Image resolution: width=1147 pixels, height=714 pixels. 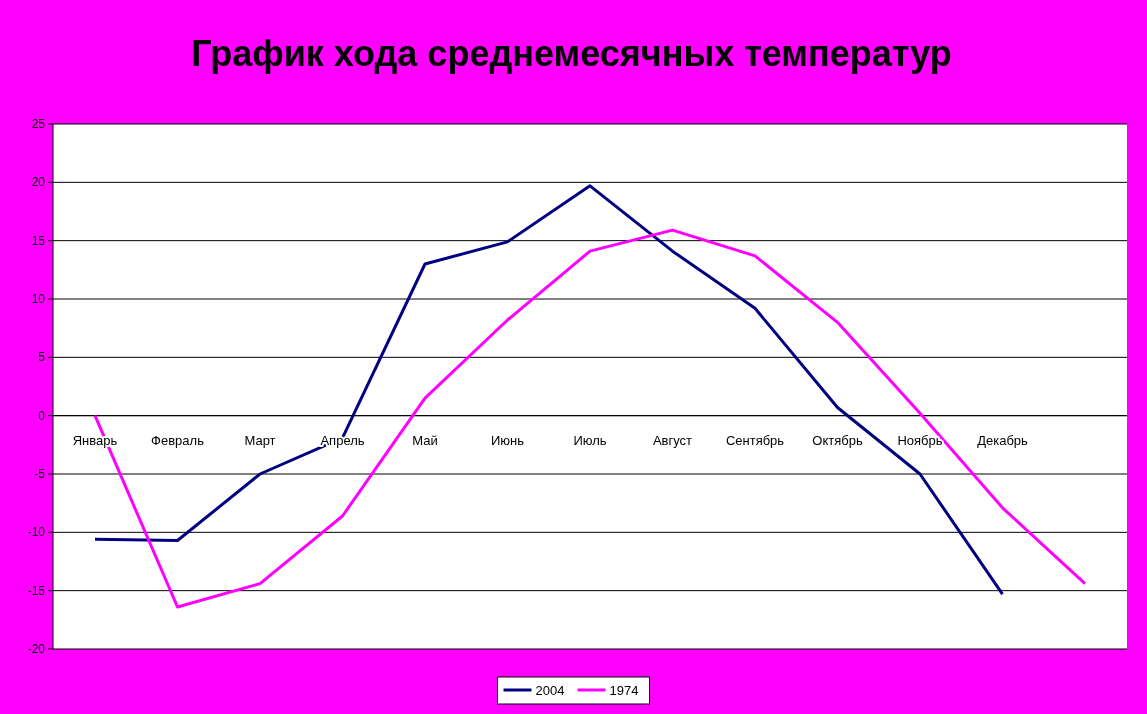 I want to click on chart-title: График хода среднемесячных температур, so click(x=571, y=53).